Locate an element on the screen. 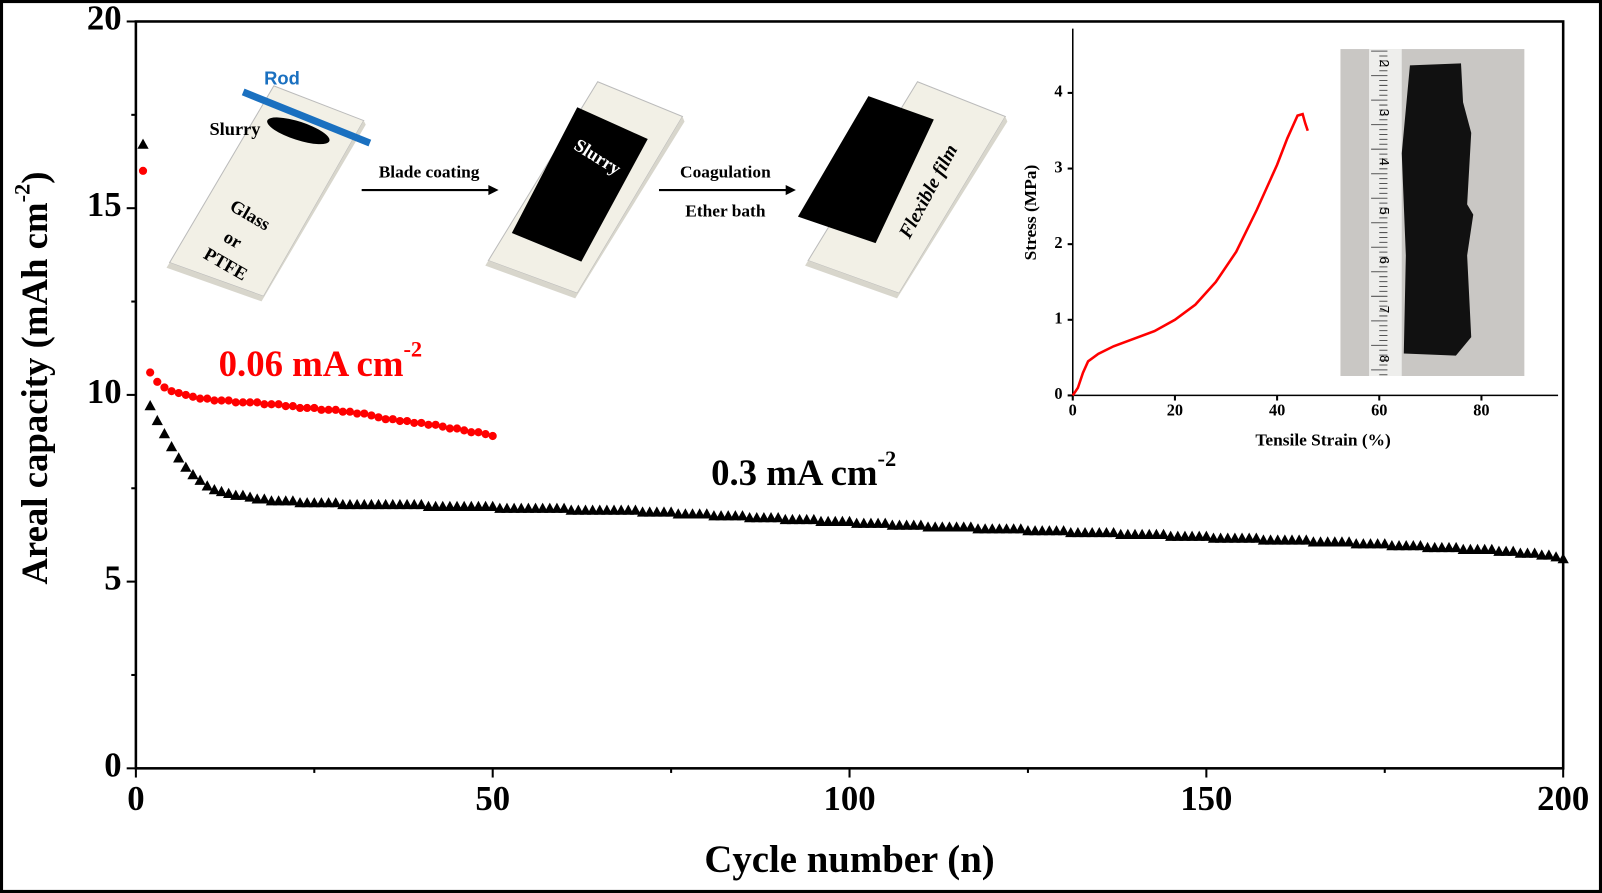  x-axis-label: Tensile Strain (%) is located at coordinates (1323, 439).